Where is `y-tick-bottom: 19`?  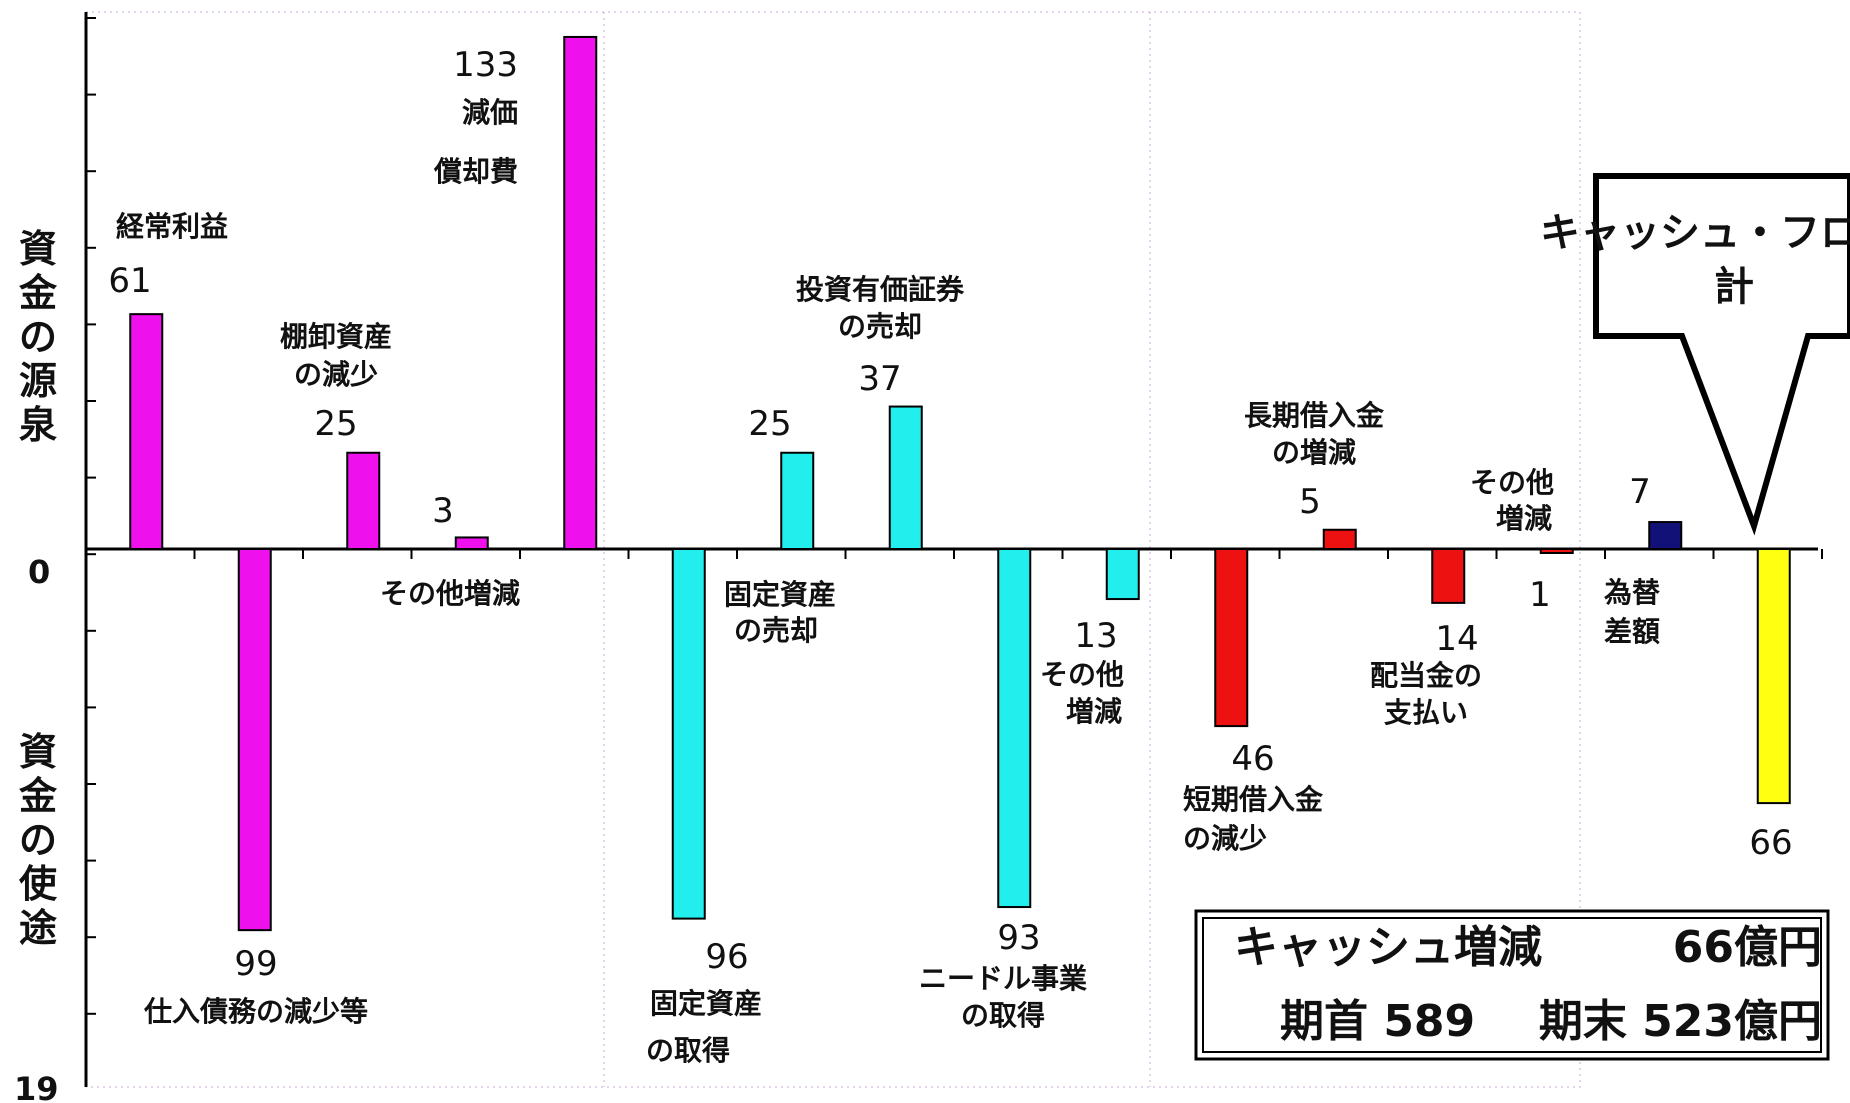 y-tick-bottom: 19 is located at coordinates (36, 1086).